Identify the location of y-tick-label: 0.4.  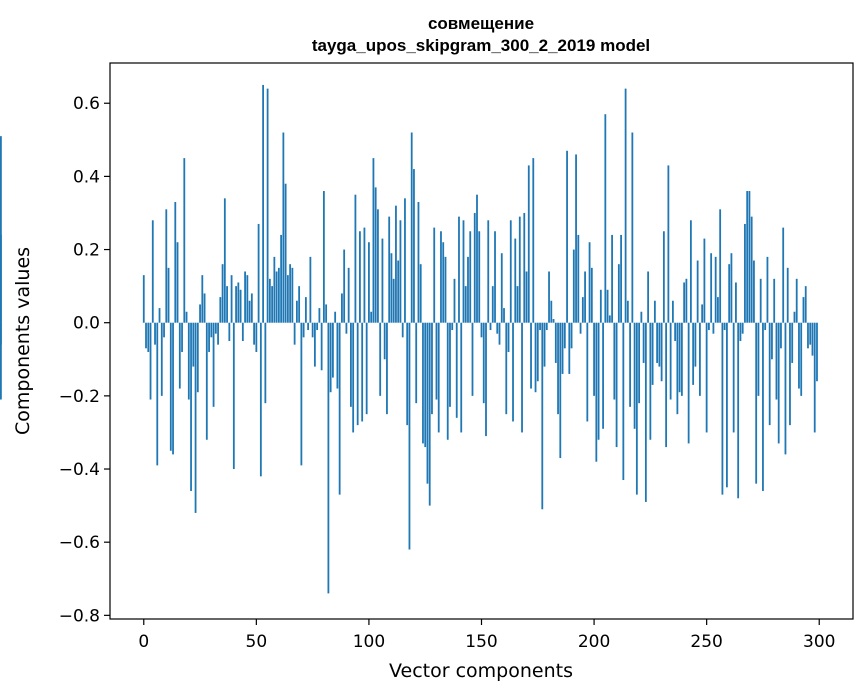
(86, 177).